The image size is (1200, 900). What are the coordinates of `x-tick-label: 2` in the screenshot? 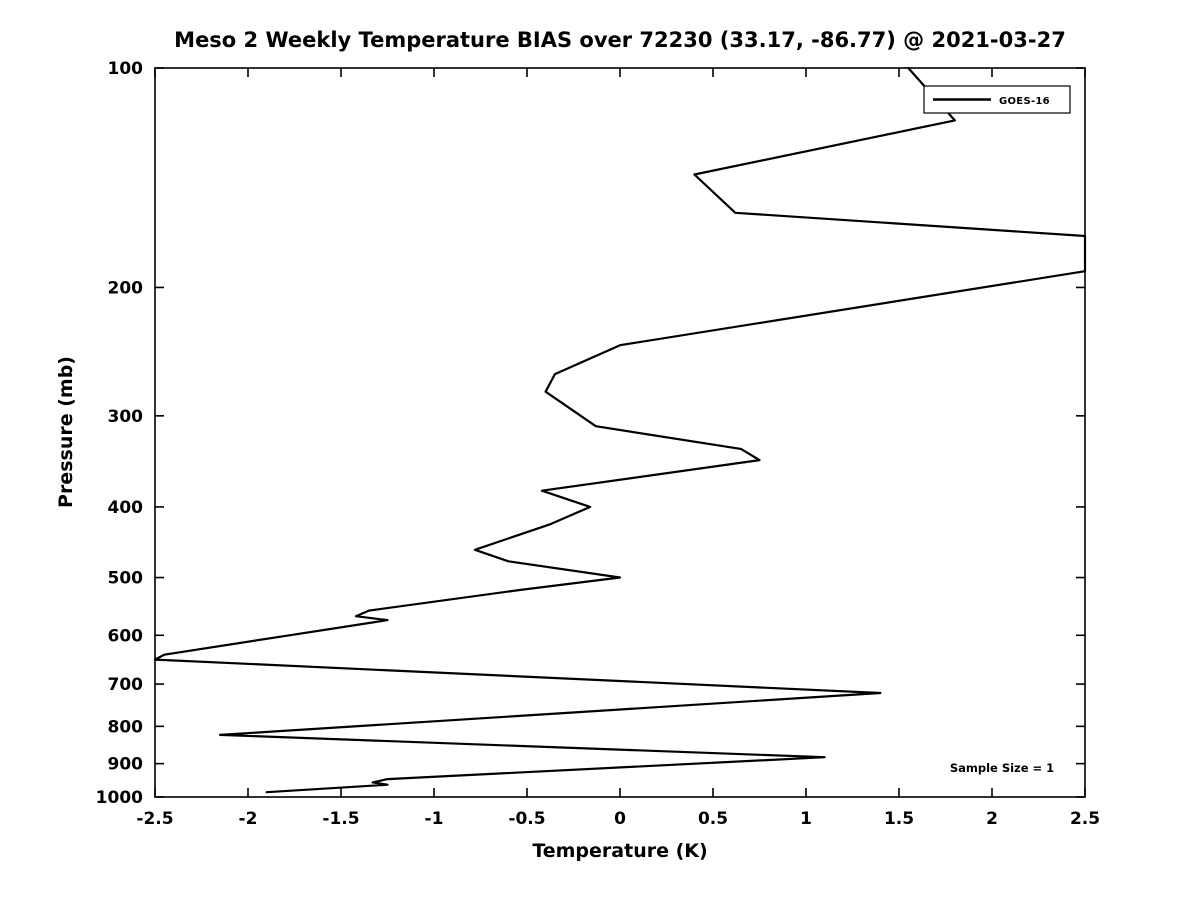 It's located at (992, 819).